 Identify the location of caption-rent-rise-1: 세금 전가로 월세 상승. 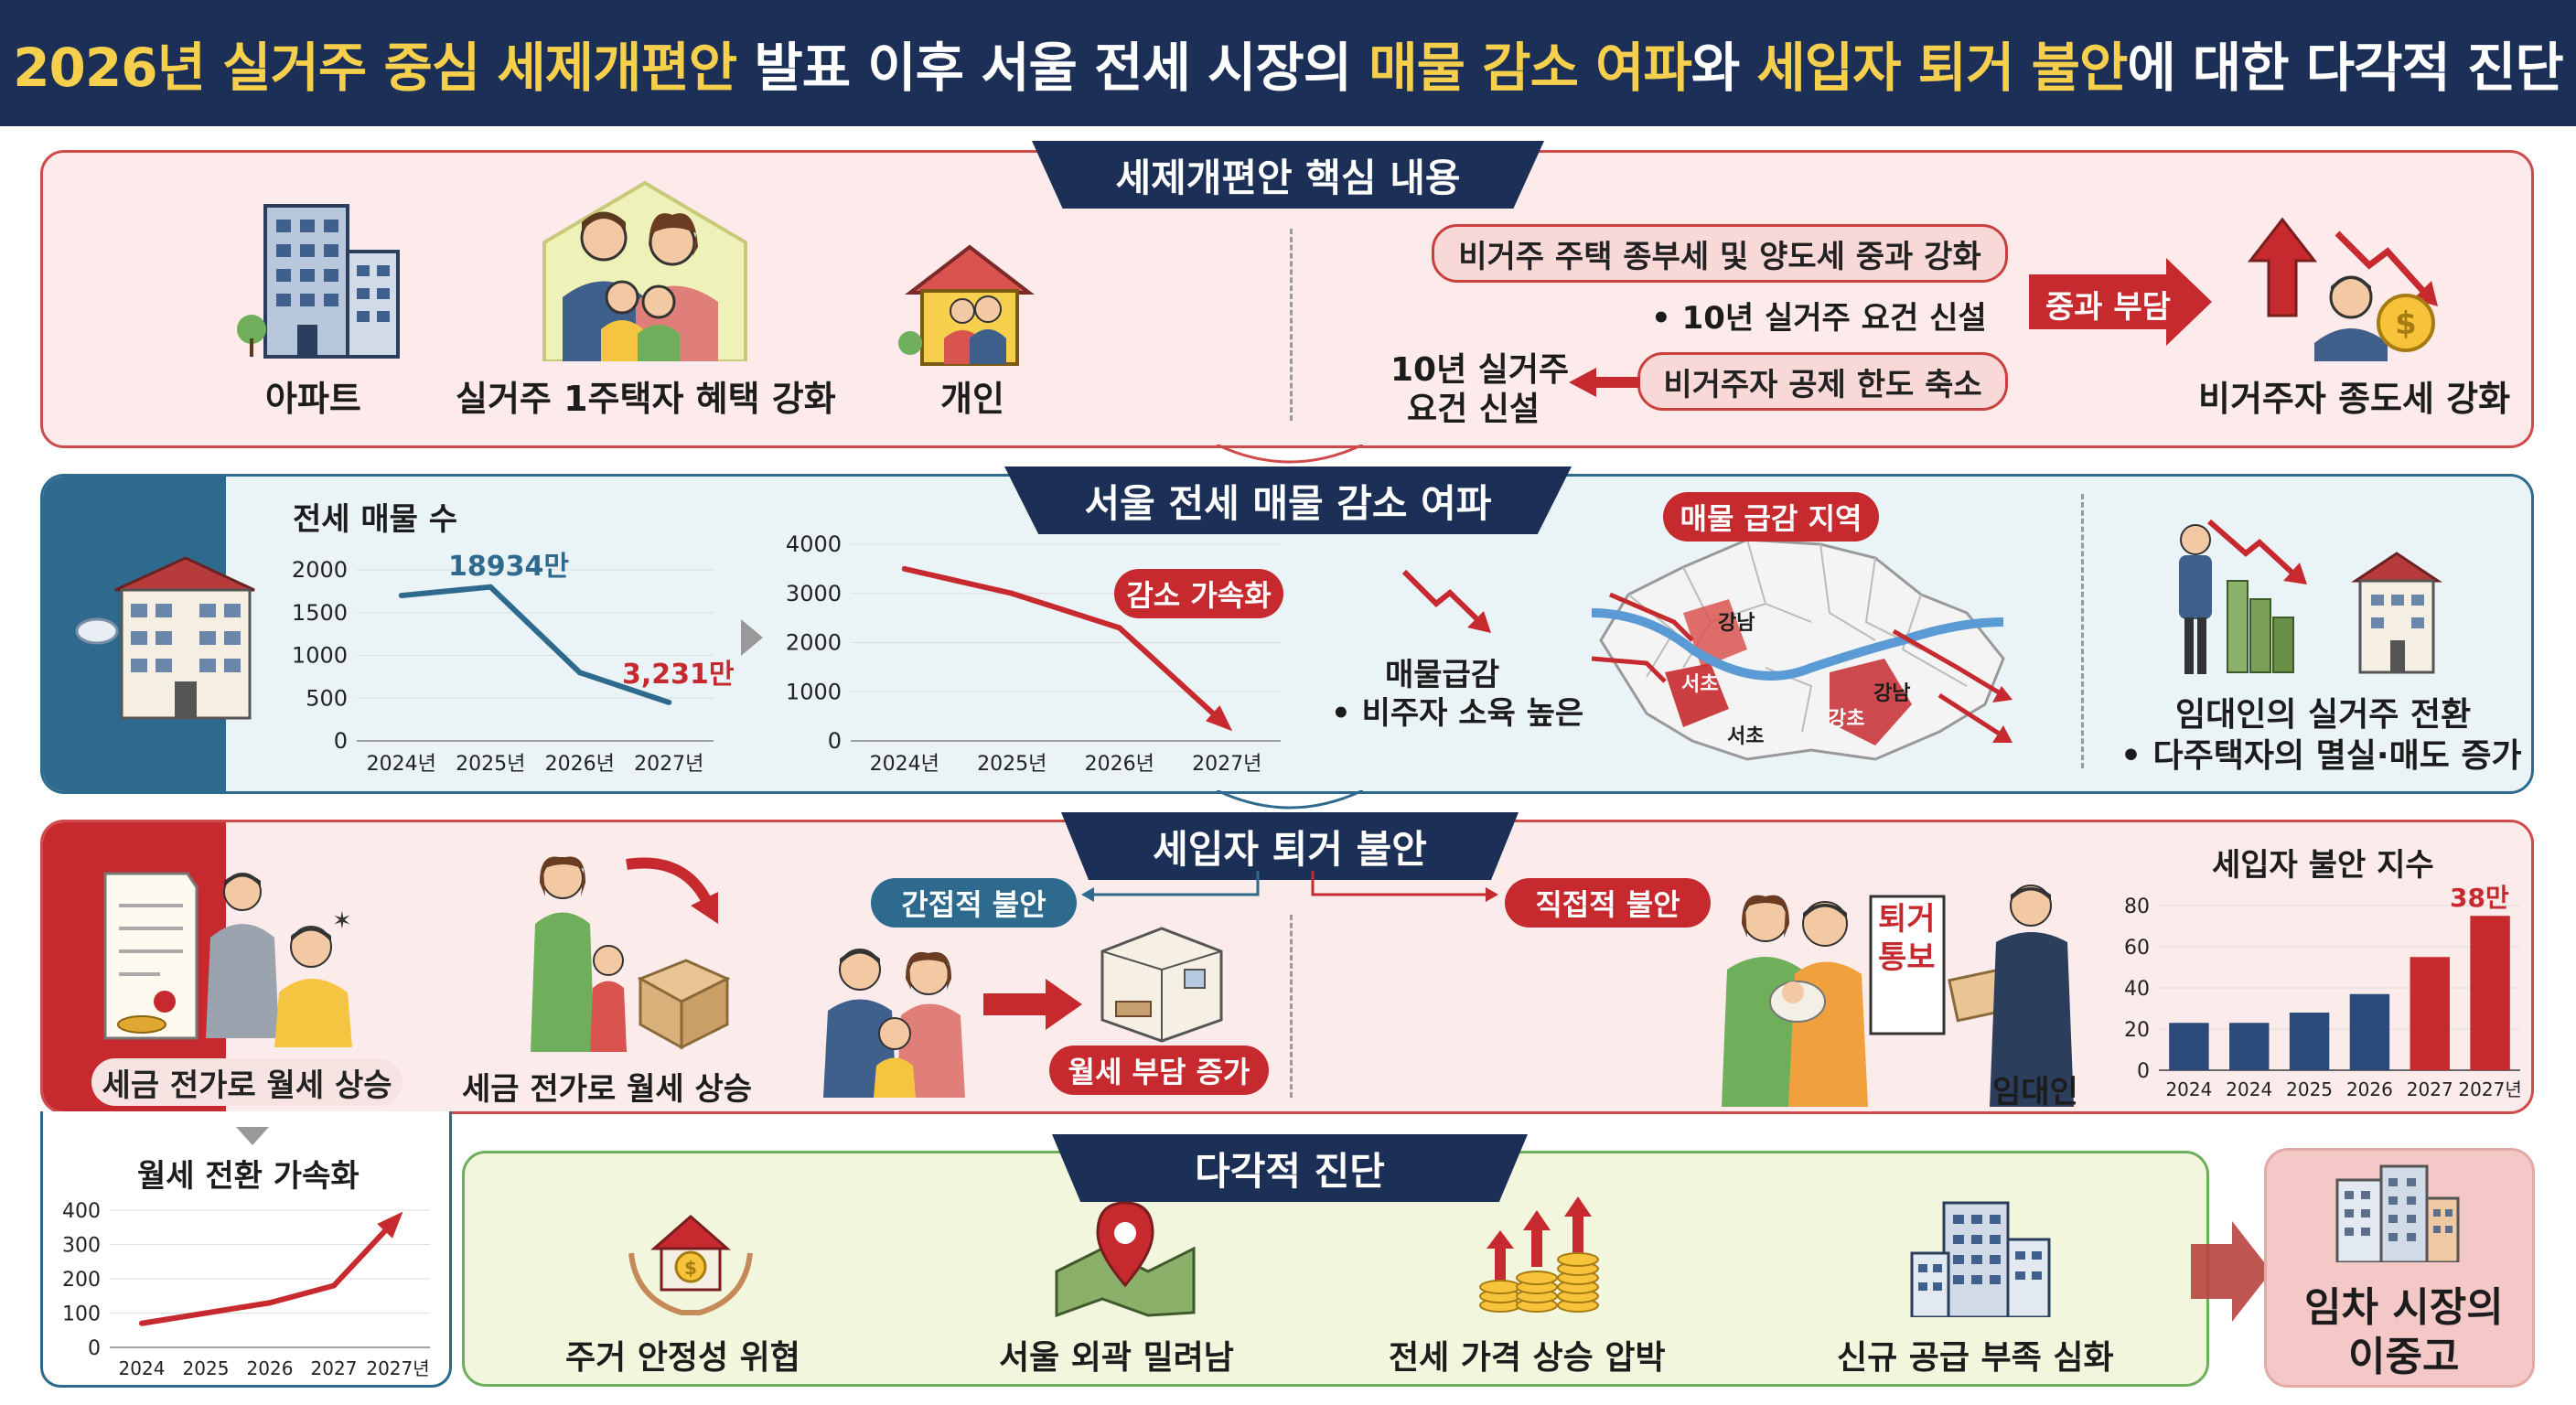
(246, 1082).